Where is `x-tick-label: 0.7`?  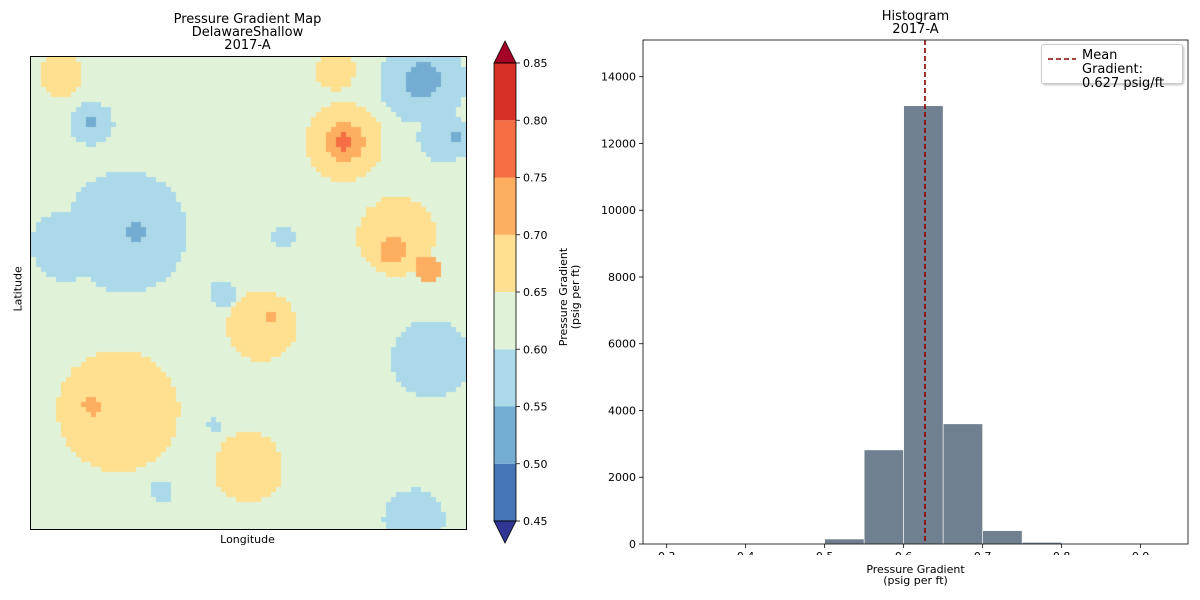
x-tick-label: 0.7 is located at coordinates (983, 552).